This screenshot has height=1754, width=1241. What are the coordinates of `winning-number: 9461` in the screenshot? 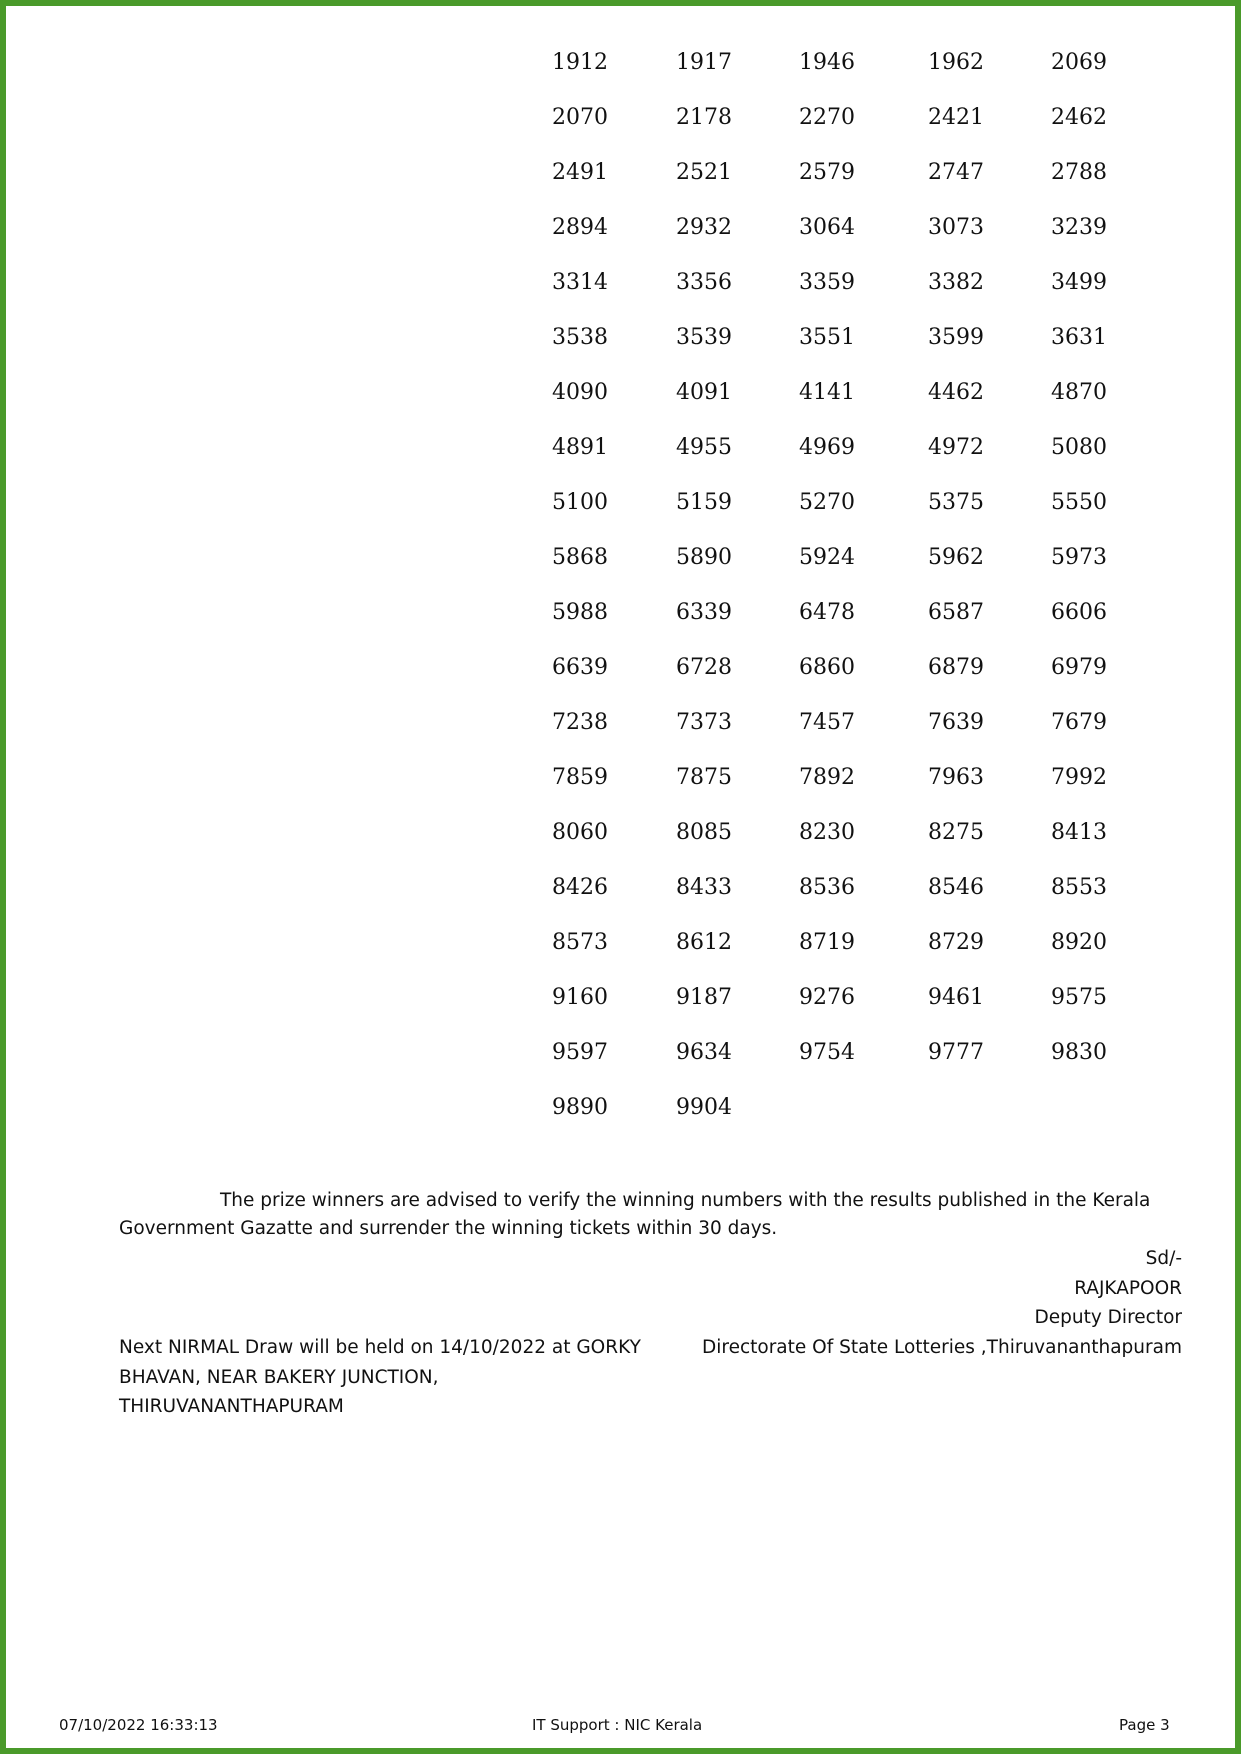 It's located at (956, 997).